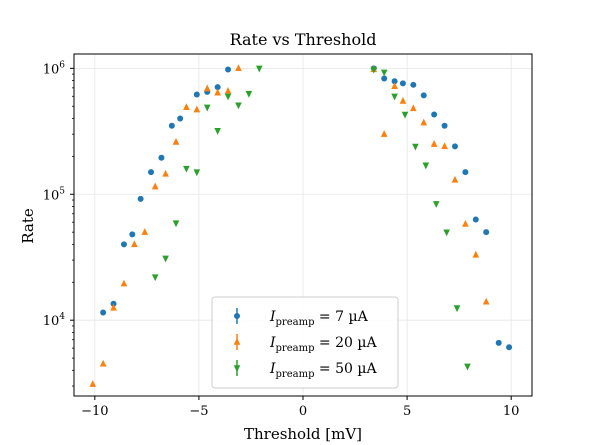 This screenshot has height=445, width=593. I want to click on x-tick-label: 0, so click(303, 411).